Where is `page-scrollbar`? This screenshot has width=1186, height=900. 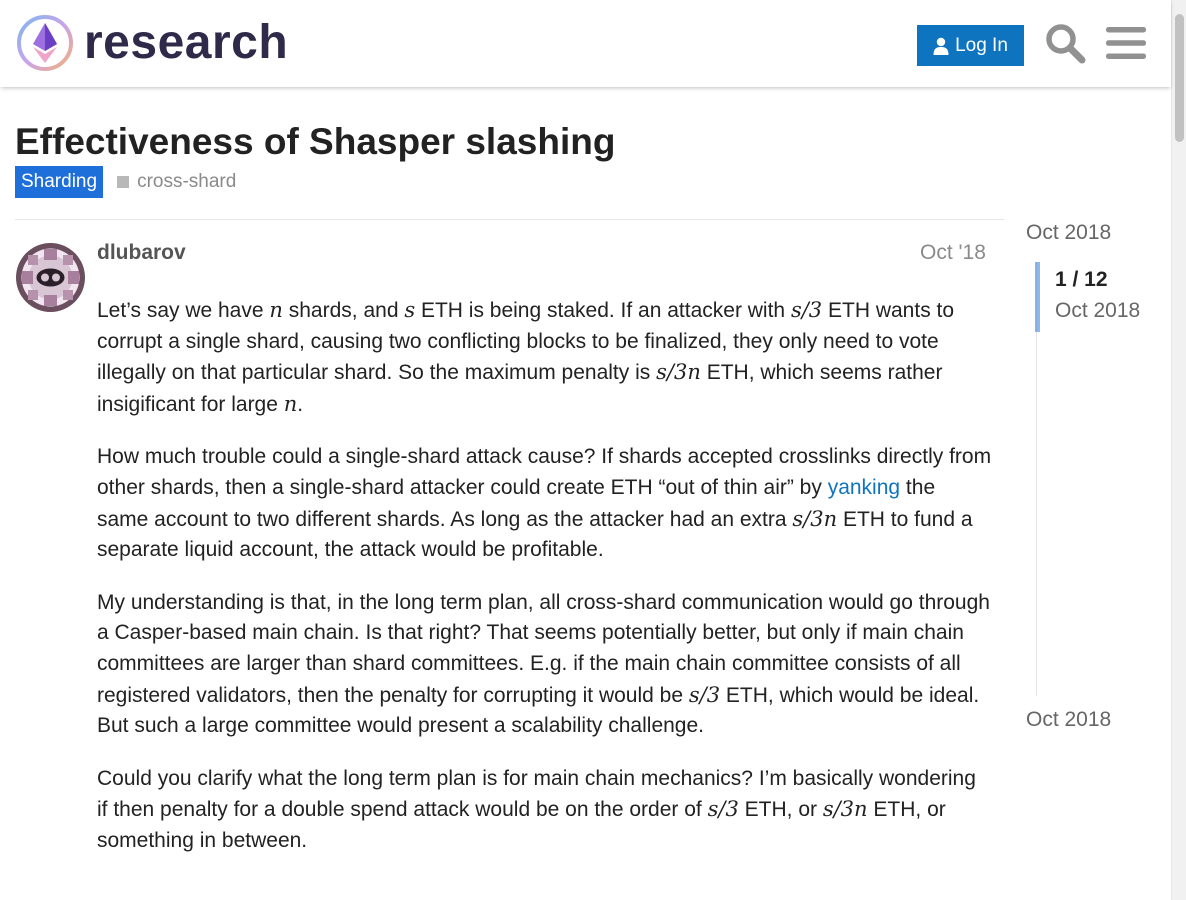 page-scrollbar is located at coordinates (1178, 450).